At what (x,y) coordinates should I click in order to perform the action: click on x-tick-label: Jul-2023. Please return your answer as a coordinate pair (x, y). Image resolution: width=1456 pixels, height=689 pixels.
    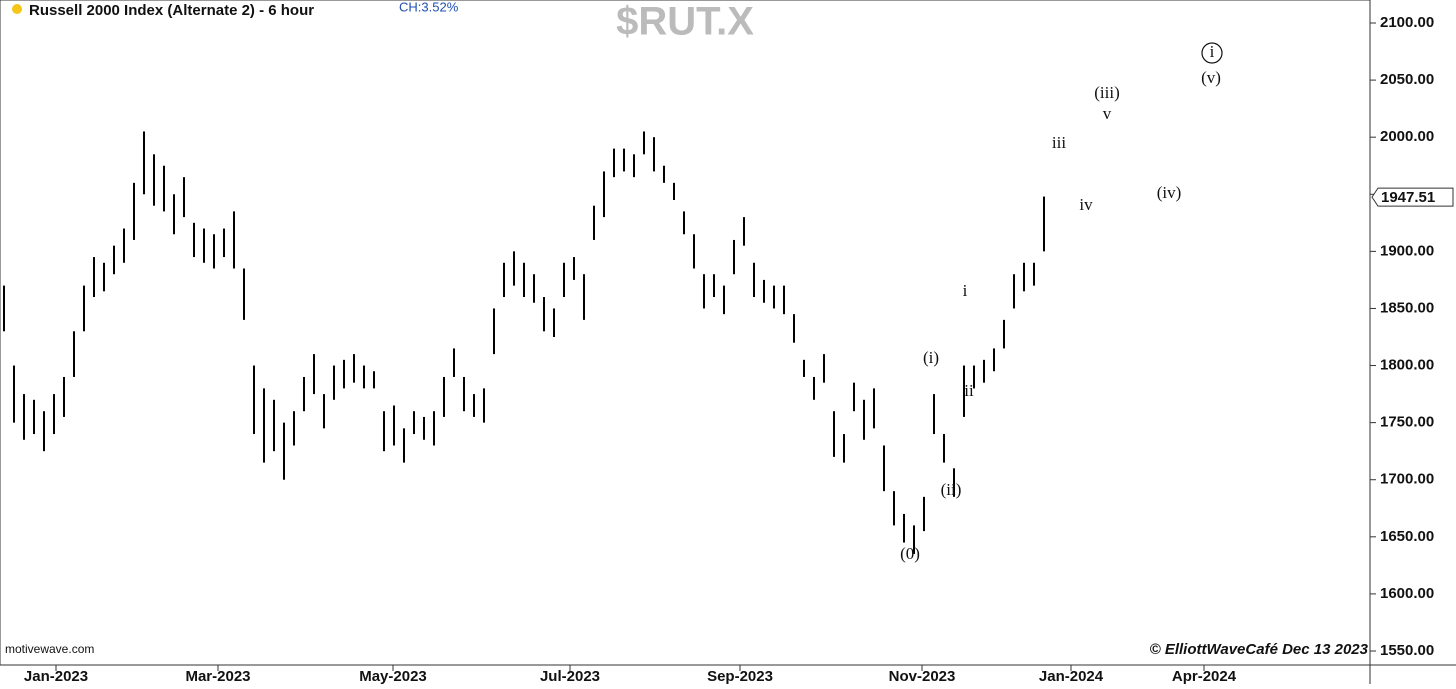
    Looking at the image, I should click on (570, 676).